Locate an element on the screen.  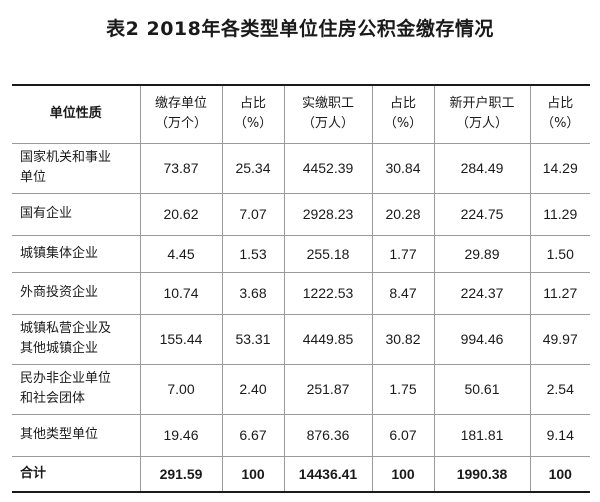
table-row: 城镇集体企业 4.45 1.53 255.18 1.77 29.89 1.50 is located at coordinates (301, 253).